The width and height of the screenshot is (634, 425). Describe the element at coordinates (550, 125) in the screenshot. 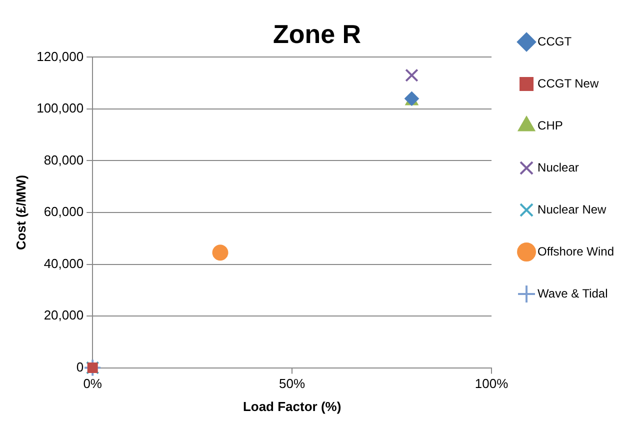

I see `legend-label: CHP` at that location.